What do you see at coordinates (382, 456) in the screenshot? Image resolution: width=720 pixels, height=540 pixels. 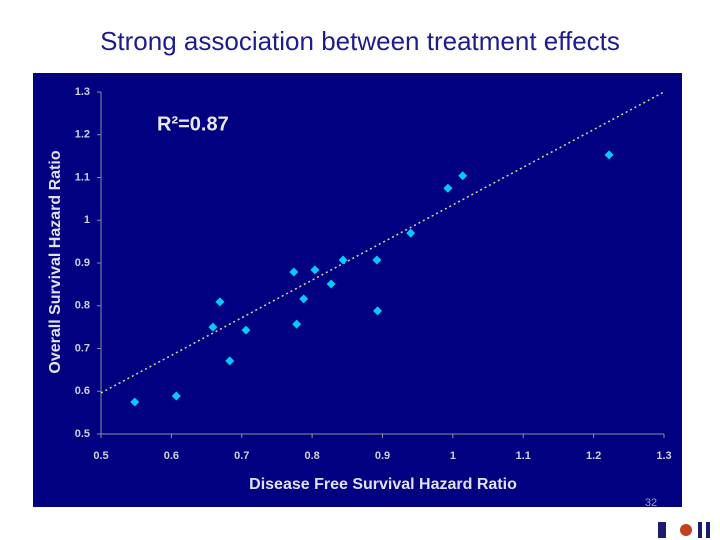 I see `x-tick-label: 0.9` at bounding box center [382, 456].